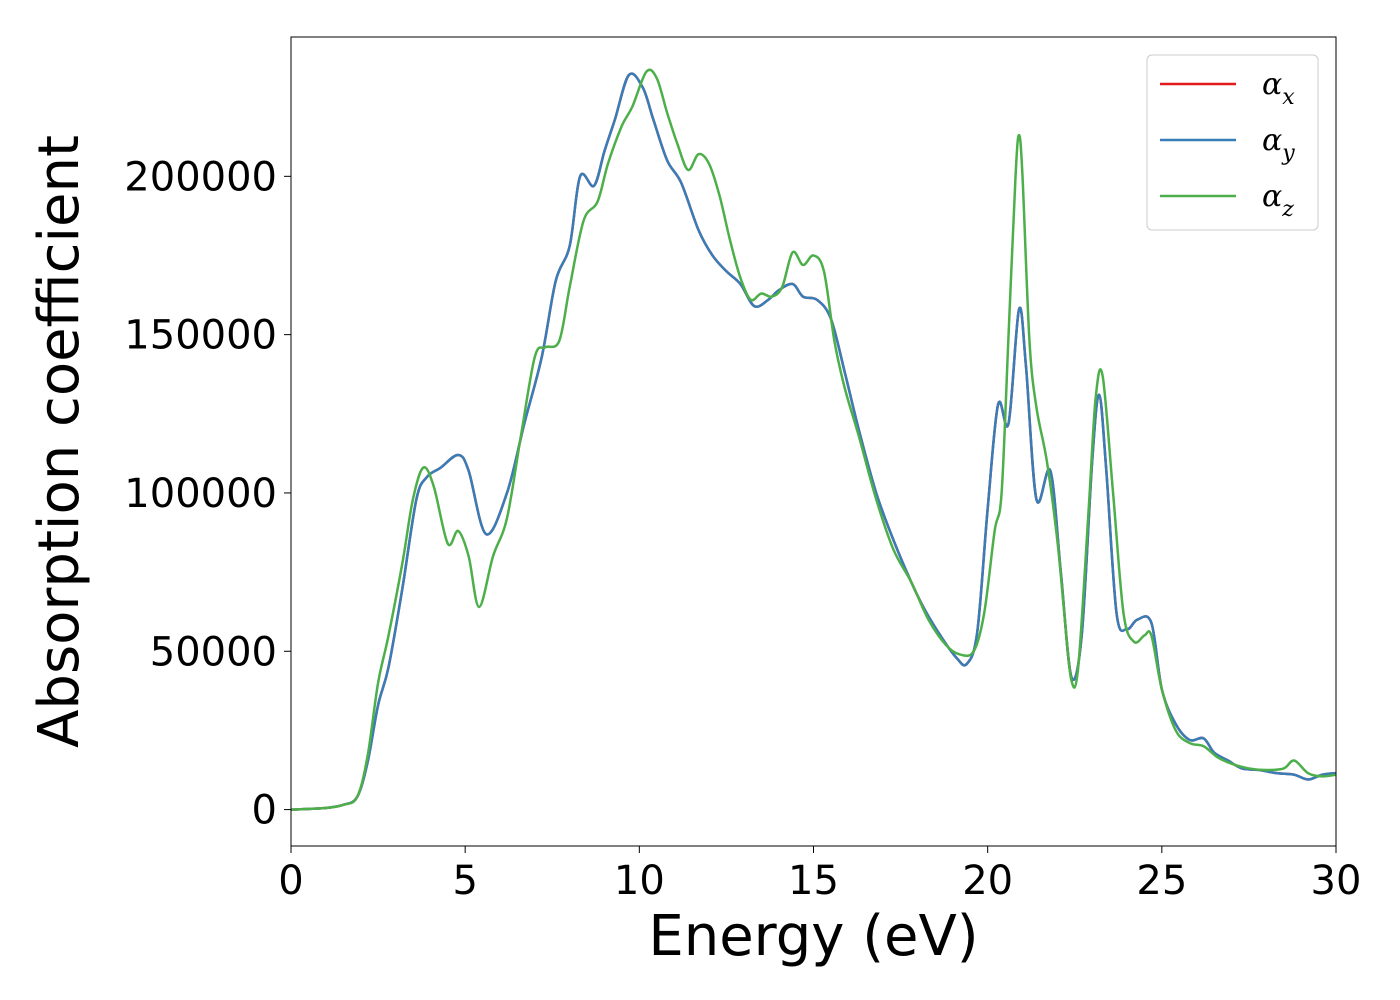  Describe the element at coordinates (200, 336) in the screenshot. I see `y-tick-label: 150000` at that location.